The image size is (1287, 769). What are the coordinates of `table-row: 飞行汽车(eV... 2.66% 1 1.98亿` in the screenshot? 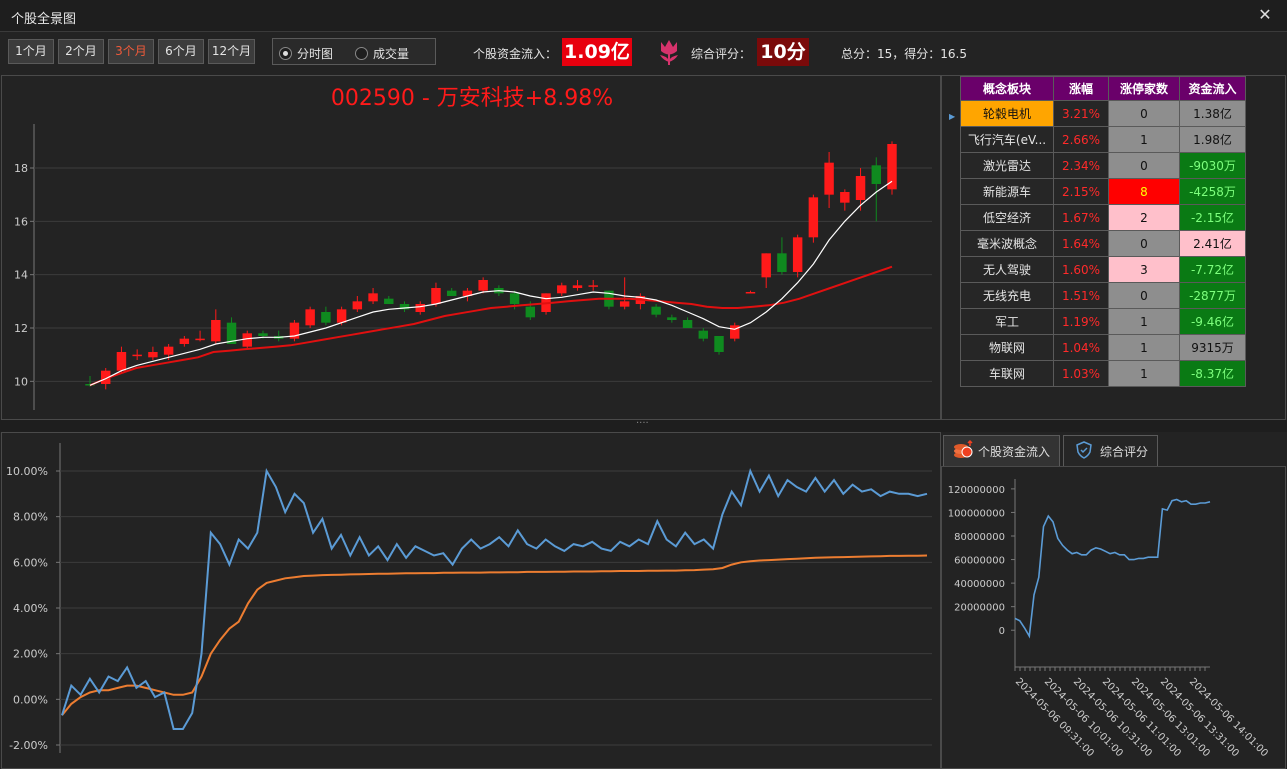 It's located at (1103, 139).